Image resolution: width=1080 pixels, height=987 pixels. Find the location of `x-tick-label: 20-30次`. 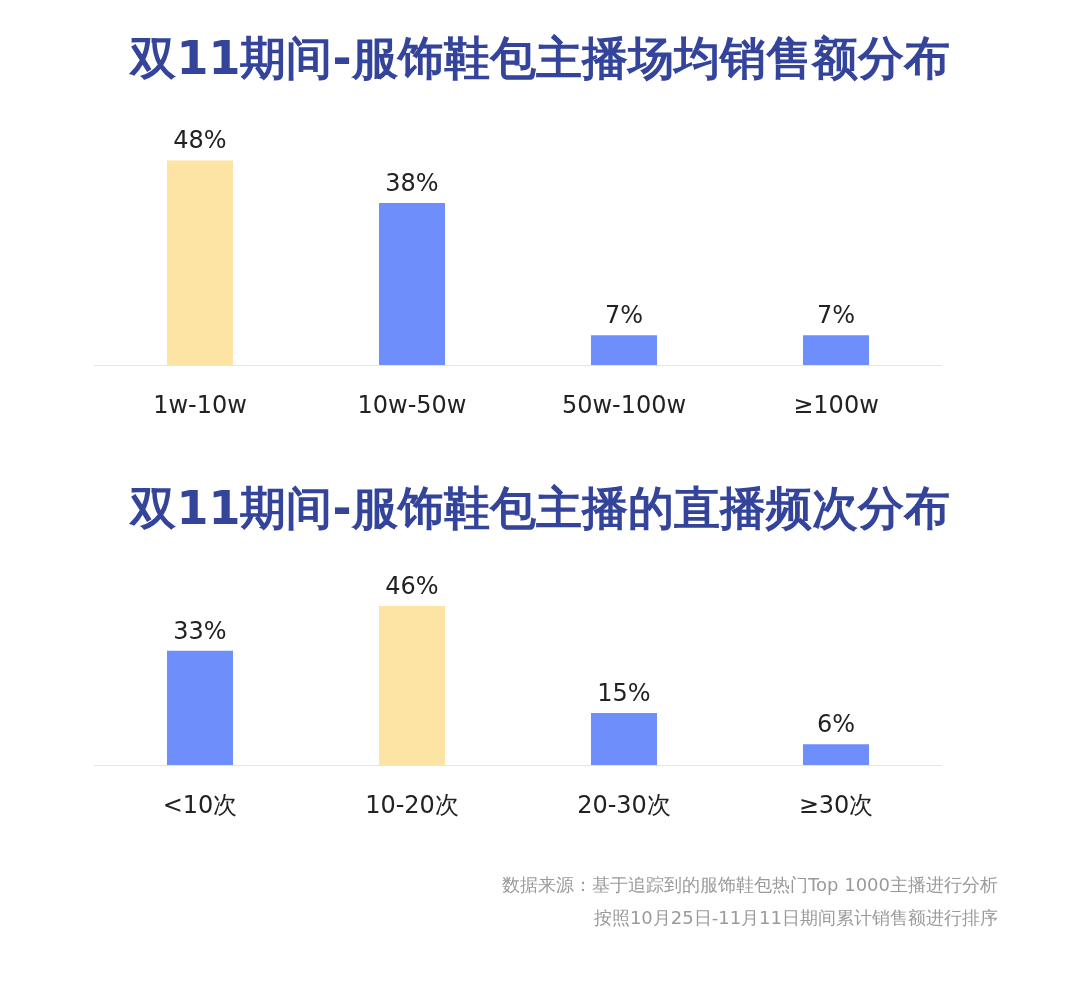

x-tick-label: 20-30次 is located at coordinates (624, 805).